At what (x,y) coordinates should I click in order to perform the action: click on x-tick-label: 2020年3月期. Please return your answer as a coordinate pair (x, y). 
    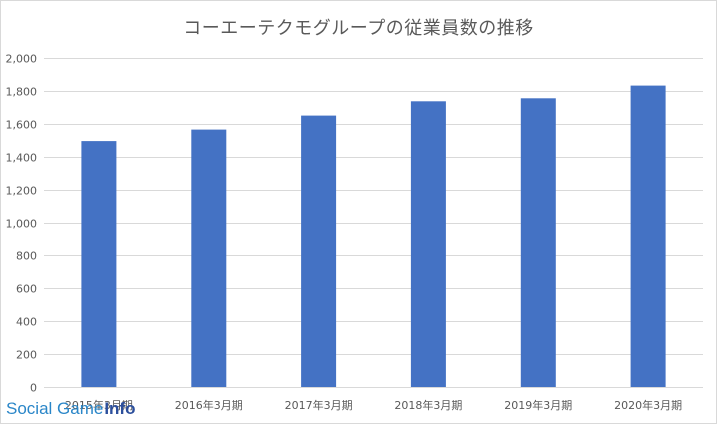
    Looking at the image, I should click on (648, 405).